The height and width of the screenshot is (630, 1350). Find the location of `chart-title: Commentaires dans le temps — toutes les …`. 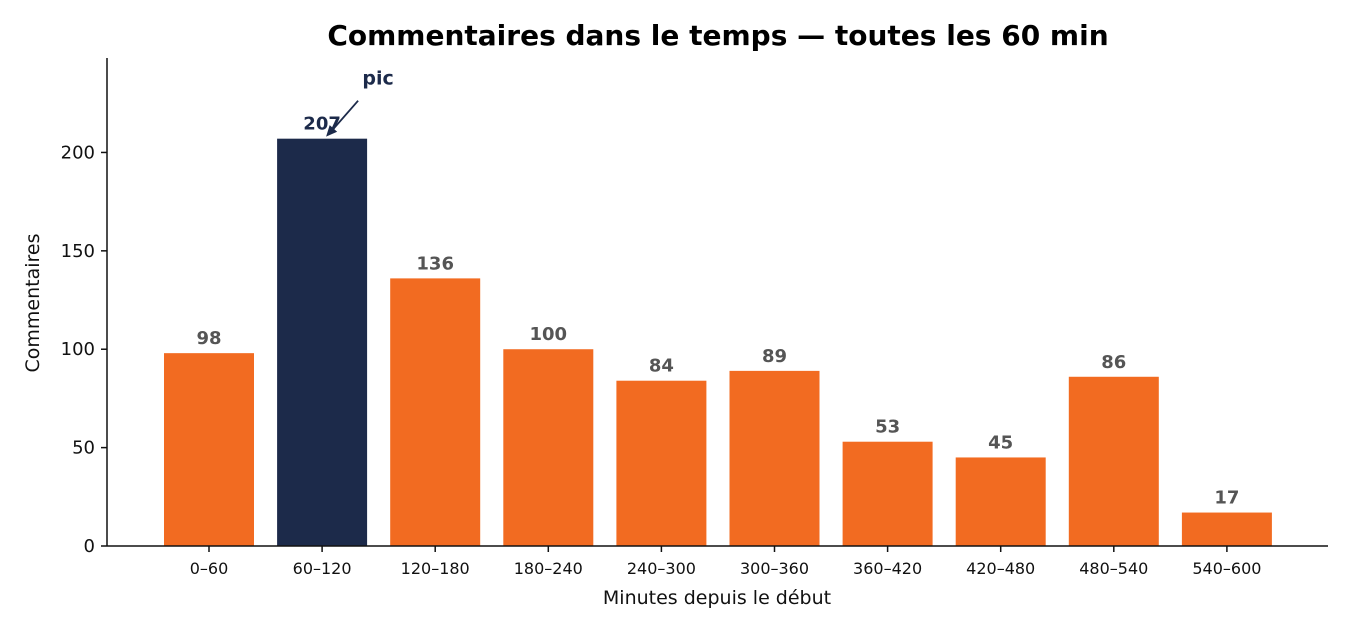

chart-title: Commentaires dans le temps — toutes les … is located at coordinates (717, 35).